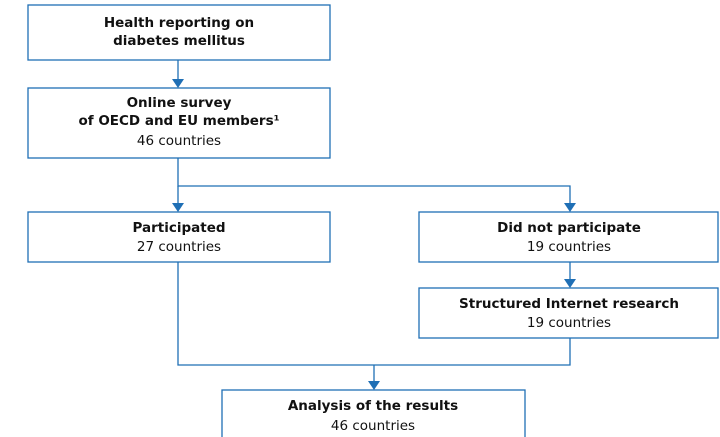  Describe the element at coordinates (569, 228) in the screenshot. I see `box-title: Did not participate` at that location.